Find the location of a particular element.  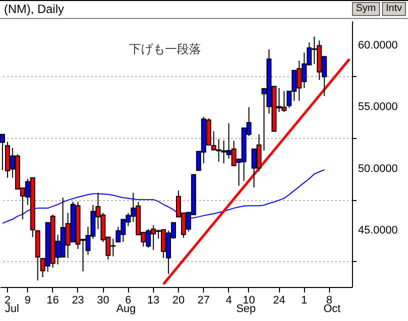

annotation: 下げも一段落 is located at coordinates (165, 49).